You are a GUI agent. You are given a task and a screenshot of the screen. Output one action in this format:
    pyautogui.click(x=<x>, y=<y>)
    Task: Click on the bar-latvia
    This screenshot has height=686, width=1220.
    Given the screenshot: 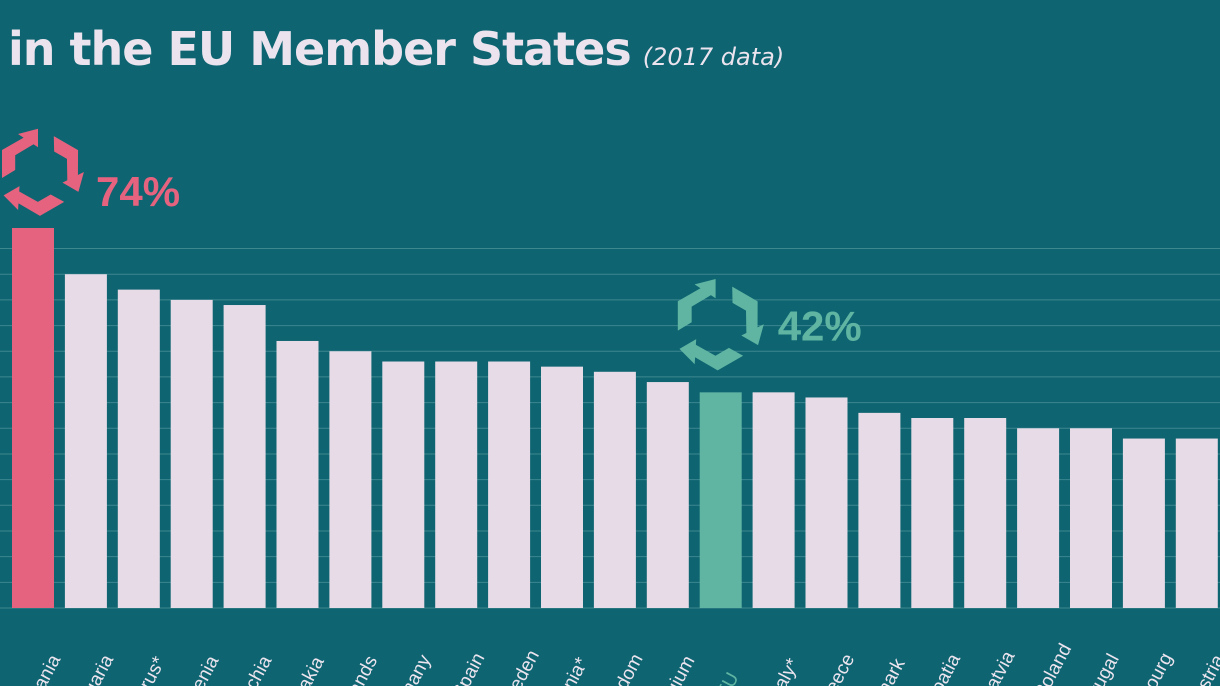 What is the action you would take?
    pyautogui.click(x=985, y=513)
    